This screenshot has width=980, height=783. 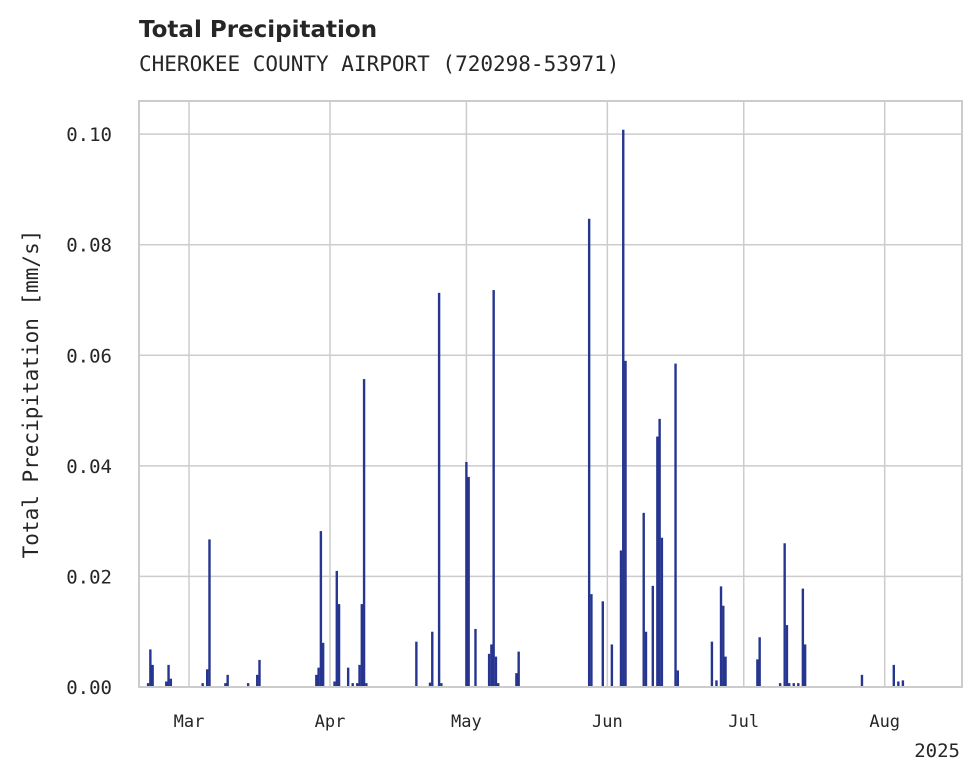 What do you see at coordinates (607, 722) in the screenshot?
I see `x-tick-label: Jun` at bounding box center [607, 722].